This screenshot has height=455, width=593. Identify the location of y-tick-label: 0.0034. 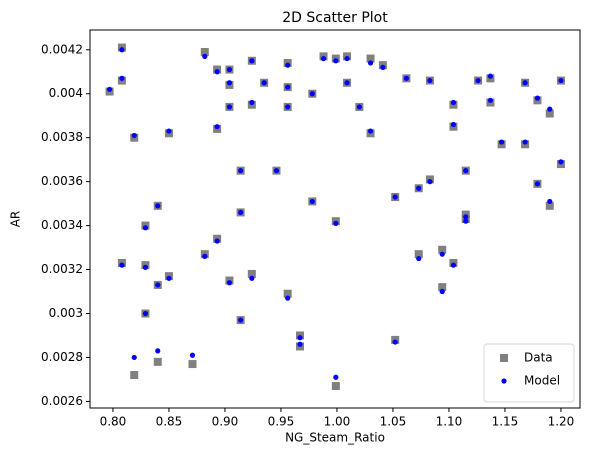
(62, 225).